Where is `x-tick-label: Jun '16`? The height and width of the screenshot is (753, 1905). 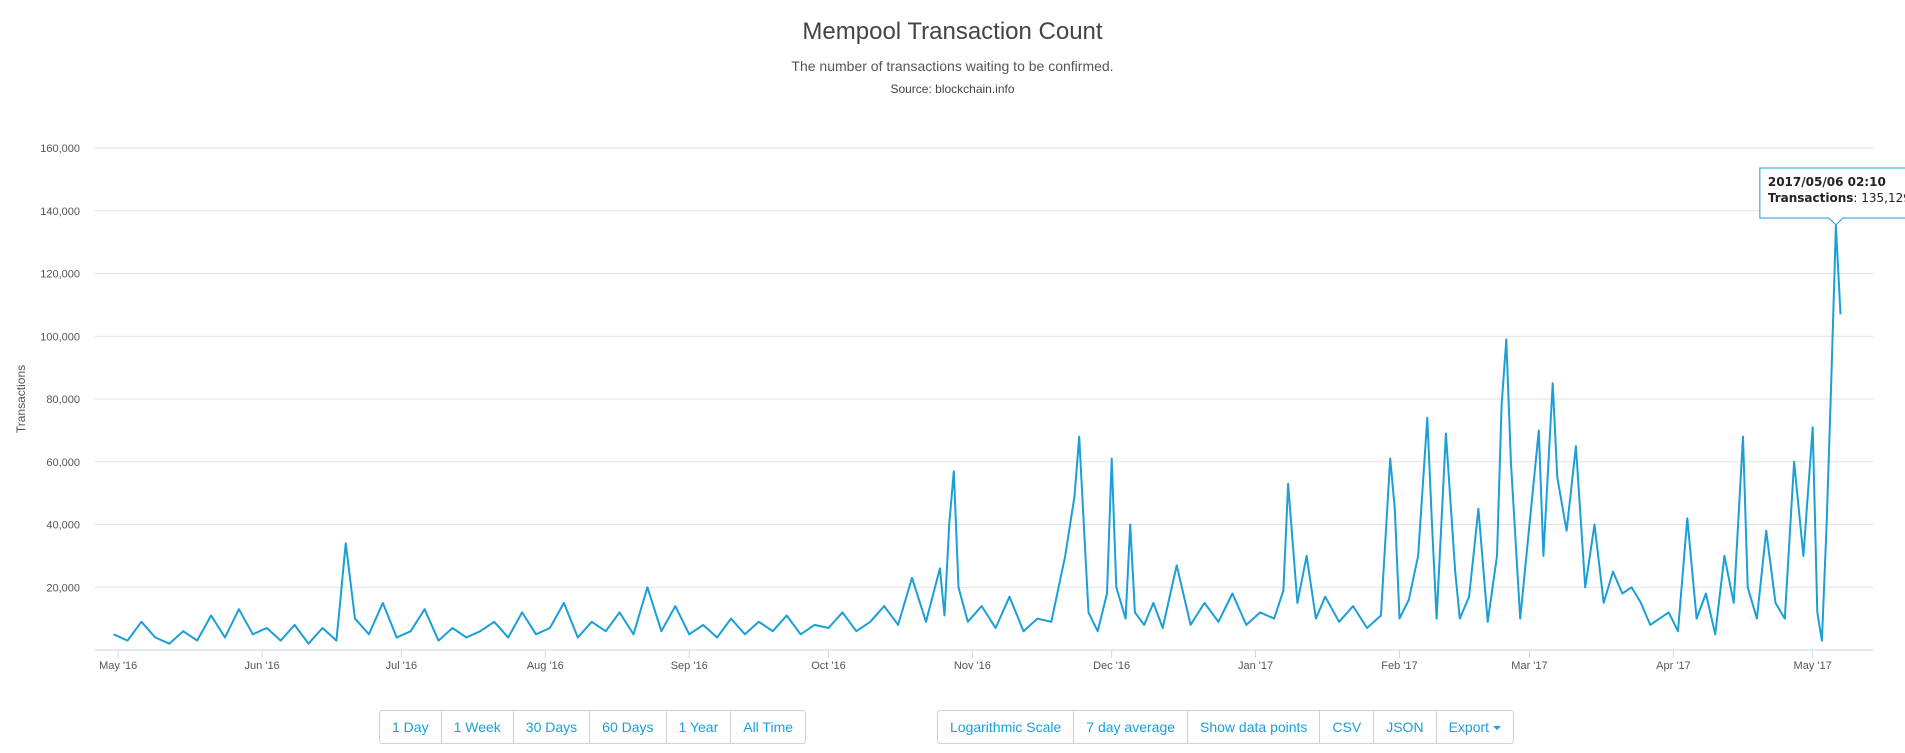 x-tick-label: Jun '16 is located at coordinates (262, 666).